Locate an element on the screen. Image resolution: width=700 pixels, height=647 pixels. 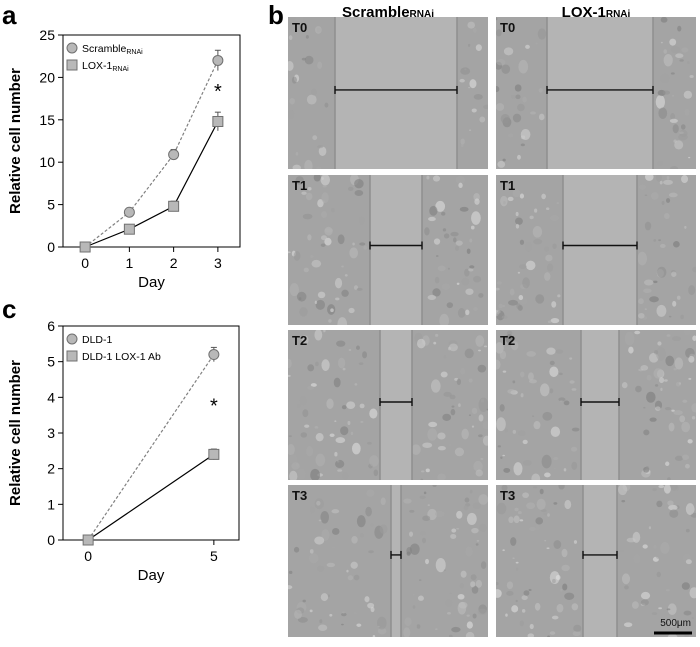
scale-bar-label: 500μm is located at coordinates (675, 623).